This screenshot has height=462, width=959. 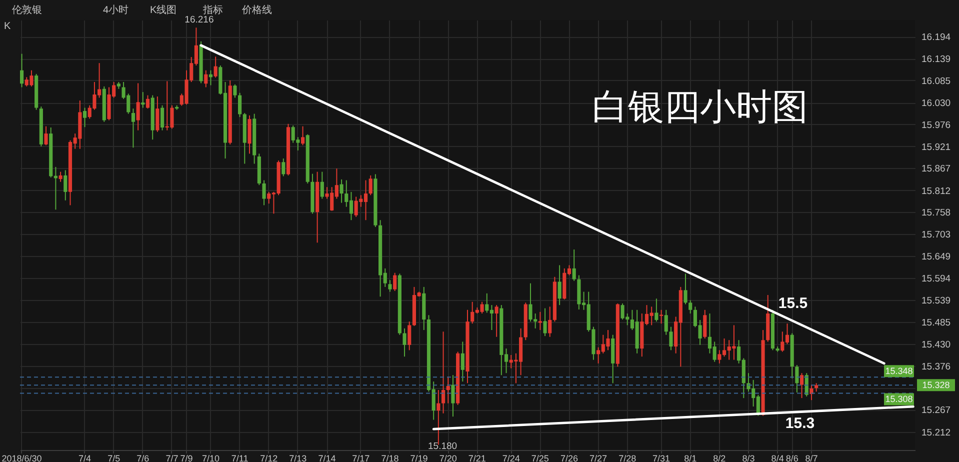 What do you see at coordinates (85, 458) in the screenshot?
I see `x-tick-label: 7/4` at bounding box center [85, 458].